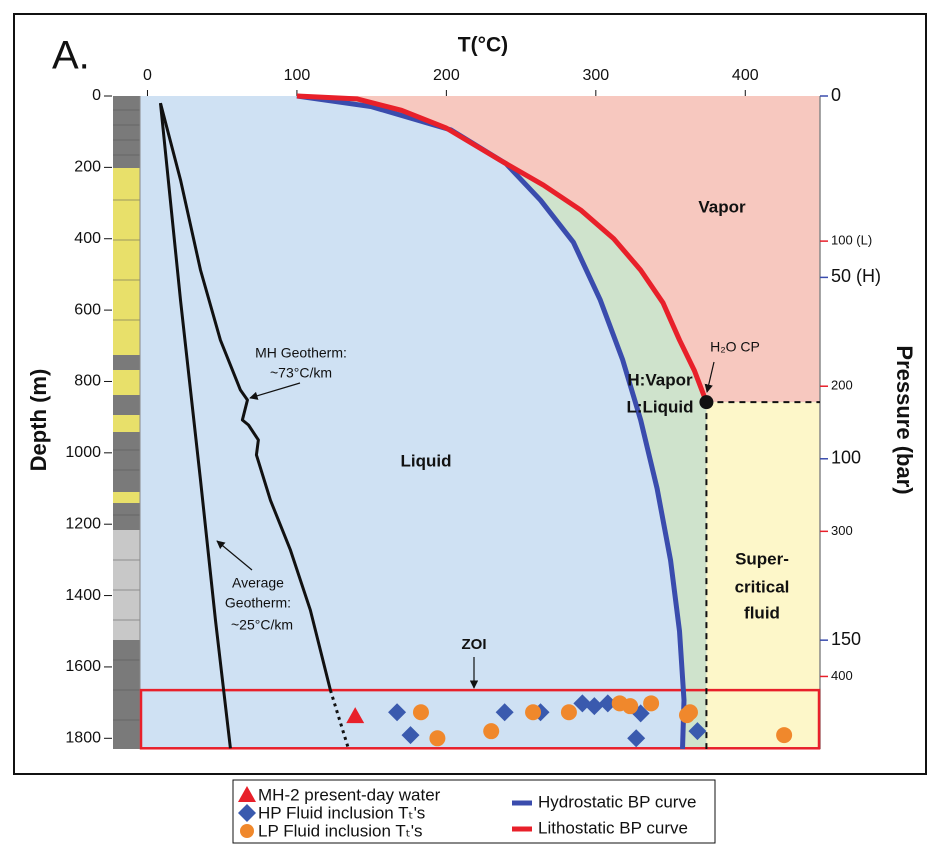  I want to click on annotation: Super-, so click(762, 558).